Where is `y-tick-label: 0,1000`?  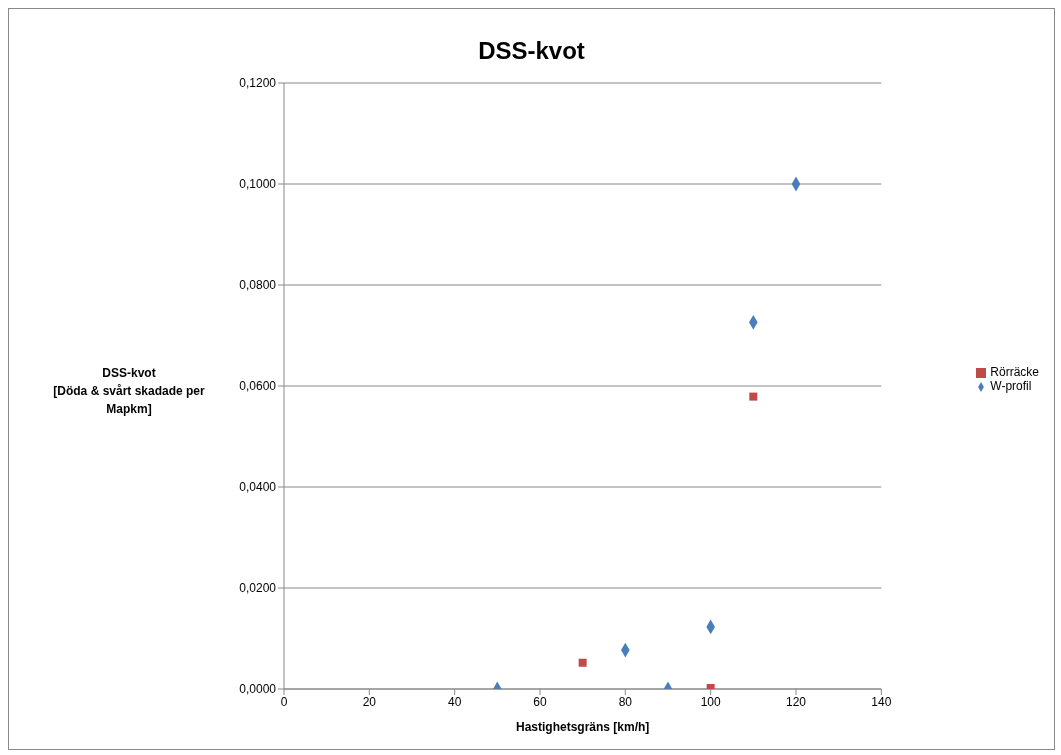 y-tick-label: 0,1000 is located at coordinates (258, 184).